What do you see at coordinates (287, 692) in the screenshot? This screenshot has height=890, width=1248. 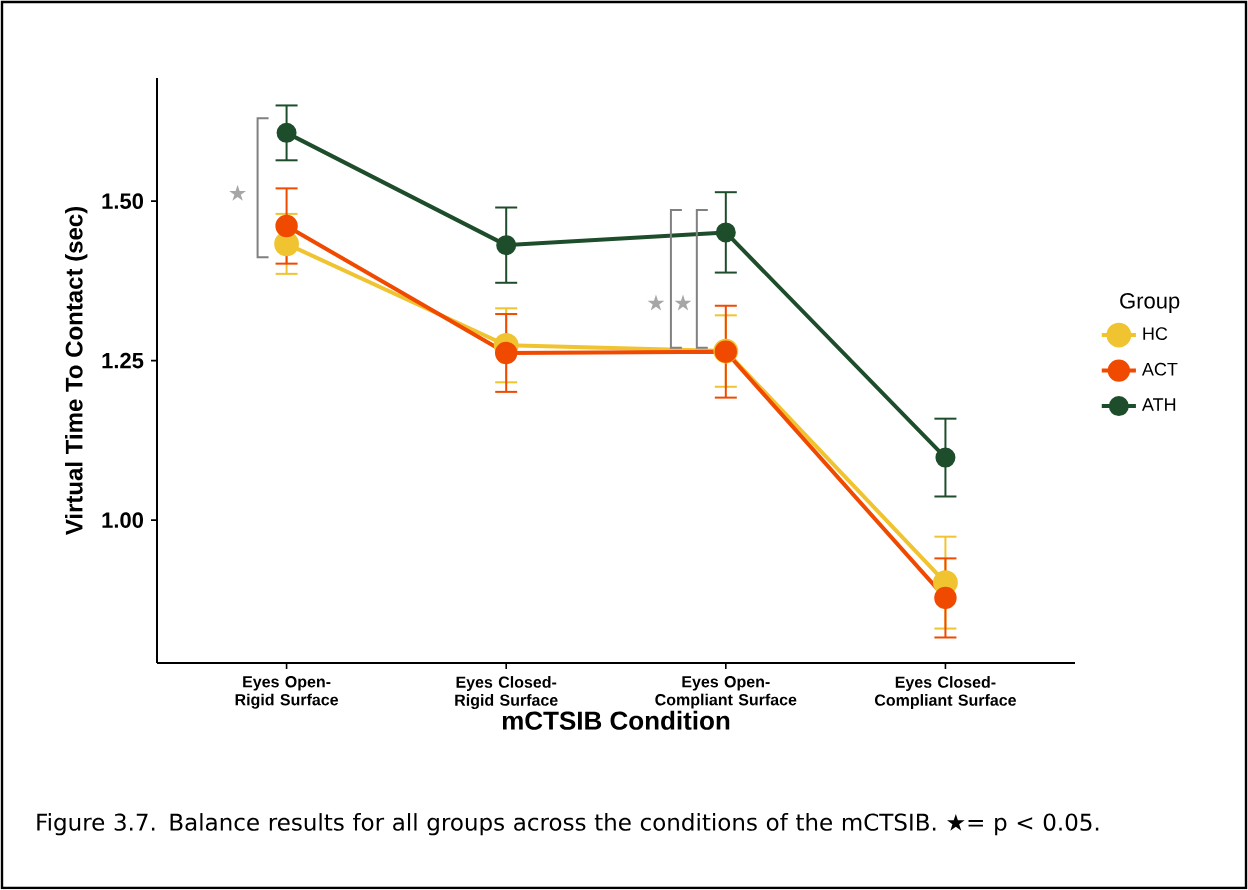 I see `x-tick-label: Eyes Open-Rigid Surface` at bounding box center [287, 692].